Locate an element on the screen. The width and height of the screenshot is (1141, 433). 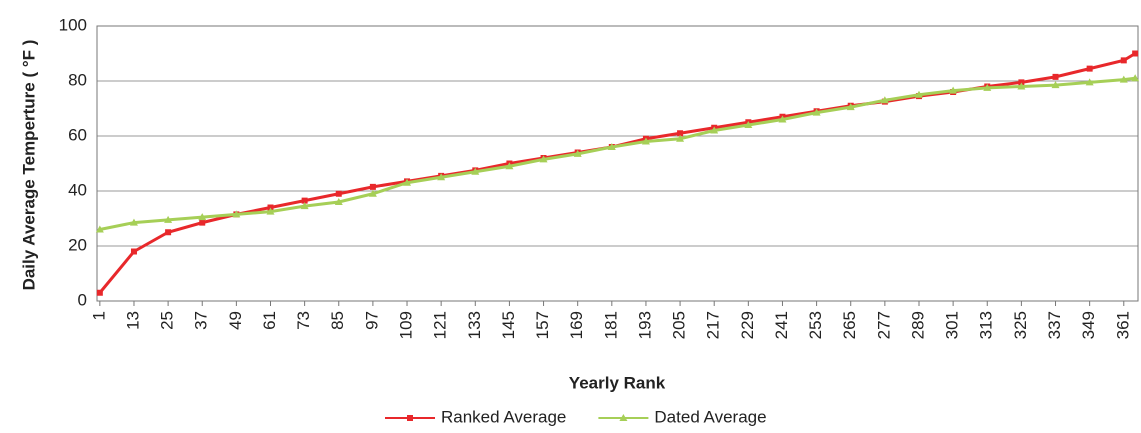
y-tick-label: 40 is located at coordinates (77, 189).